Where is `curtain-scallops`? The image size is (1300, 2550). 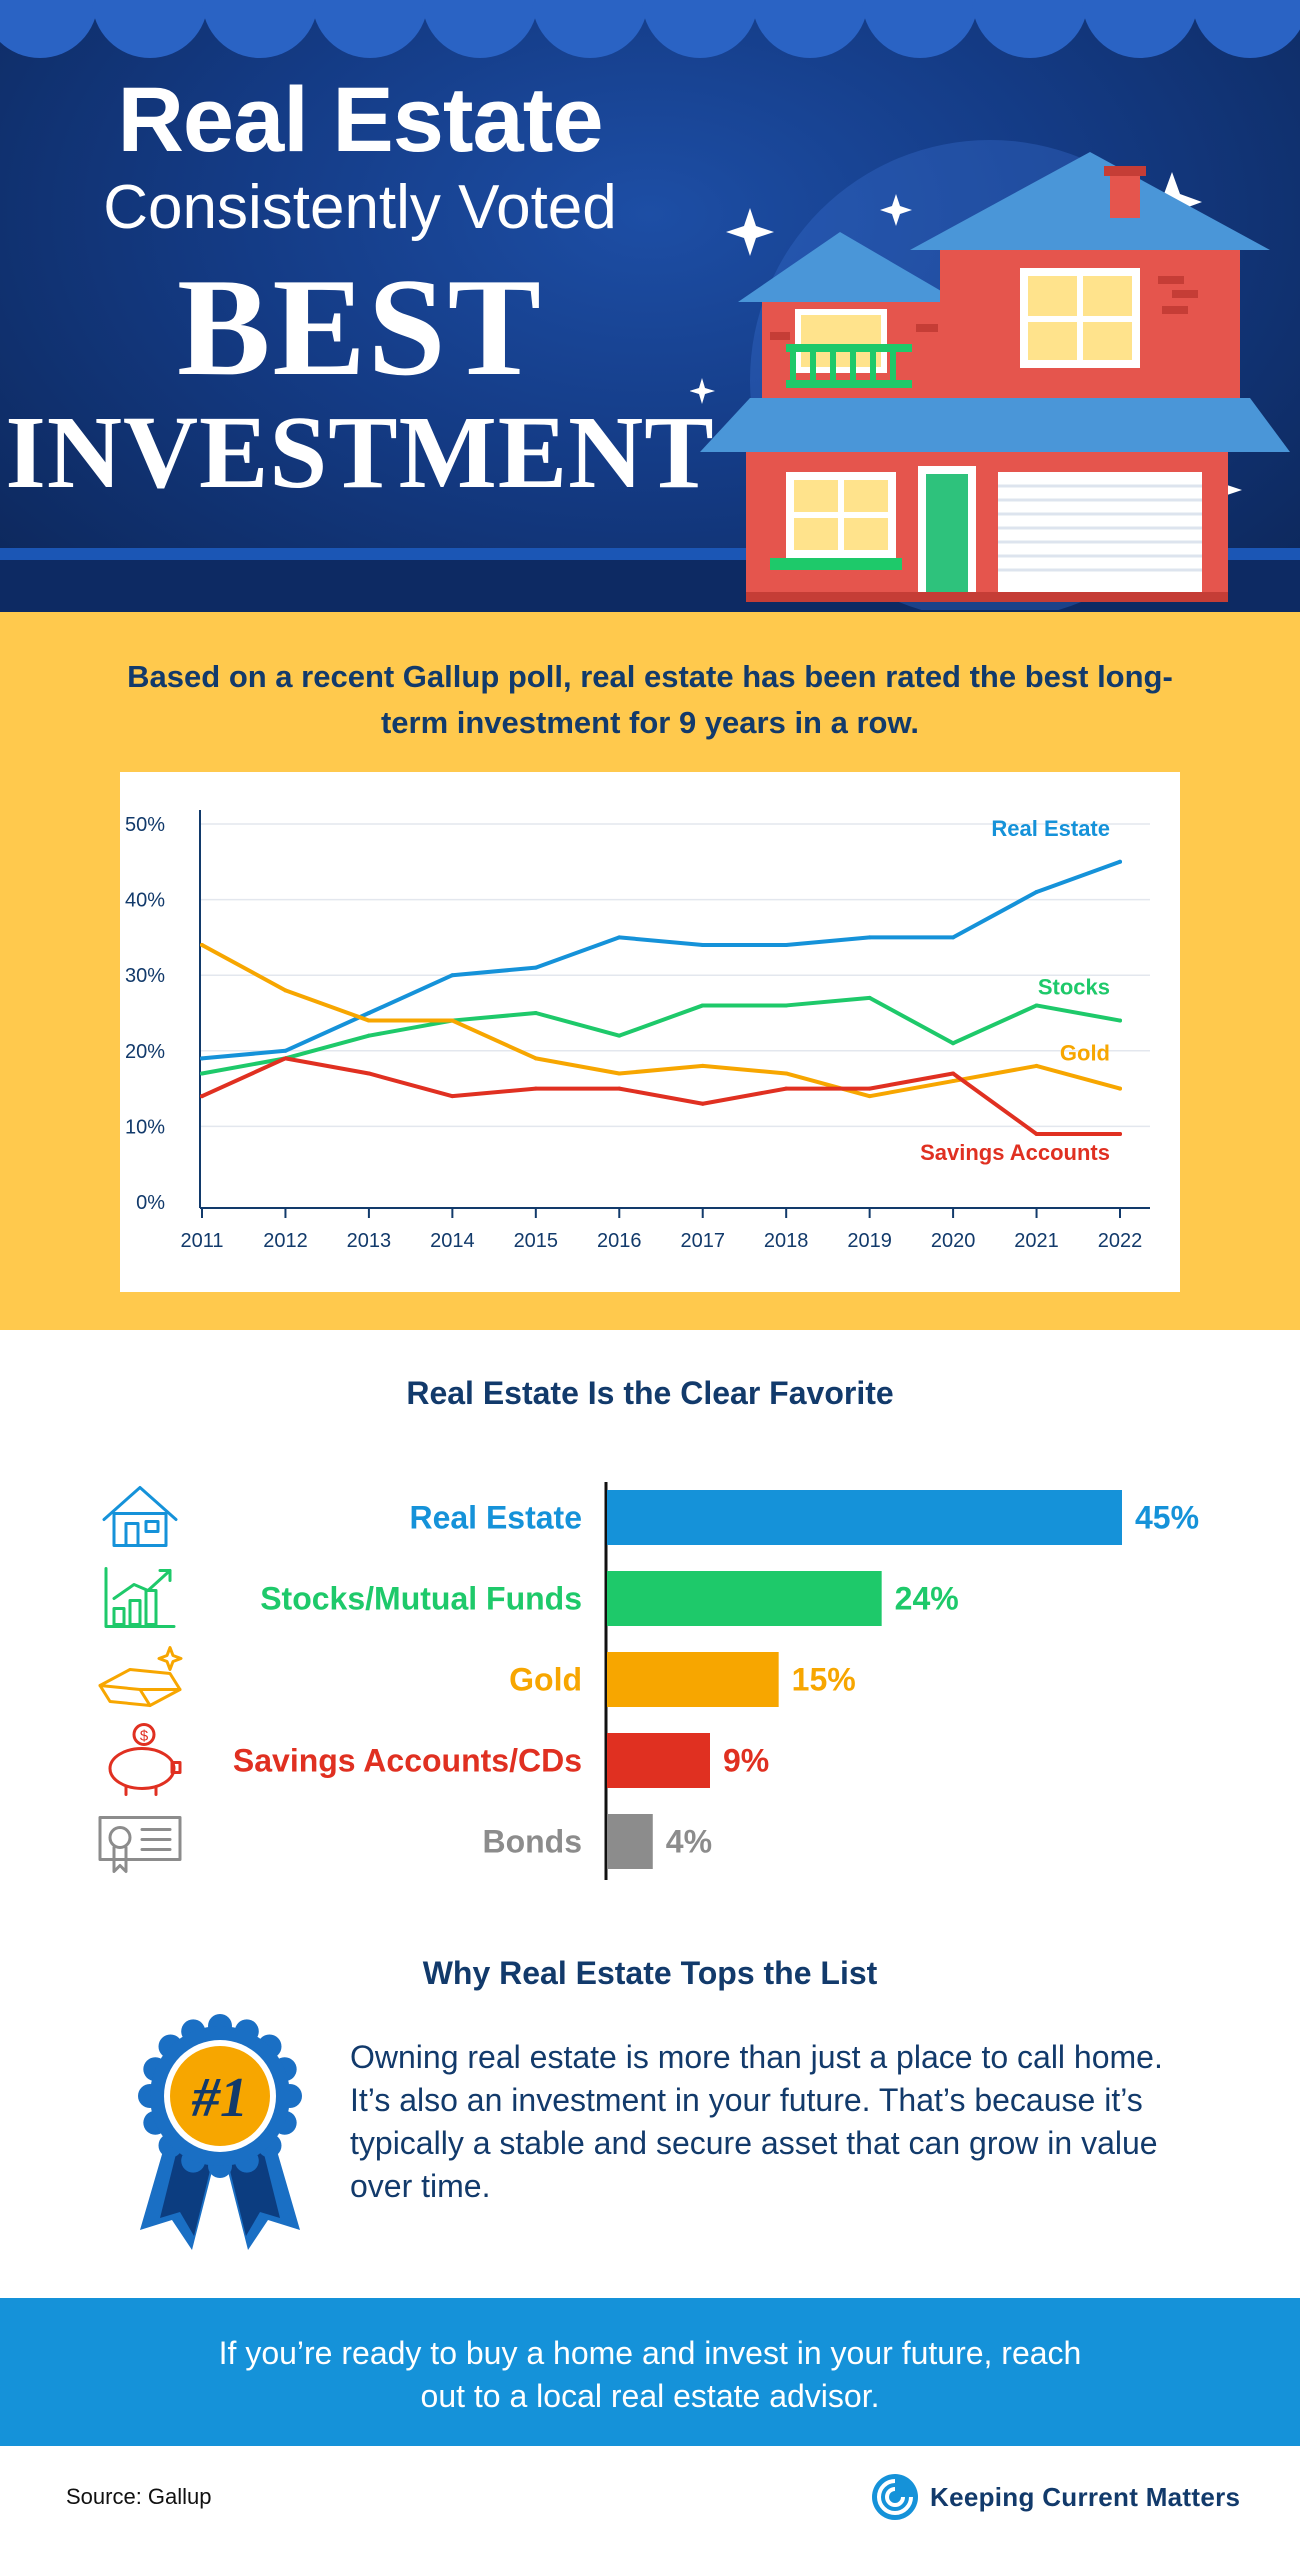
curtain-scallops is located at coordinates (650, 29).